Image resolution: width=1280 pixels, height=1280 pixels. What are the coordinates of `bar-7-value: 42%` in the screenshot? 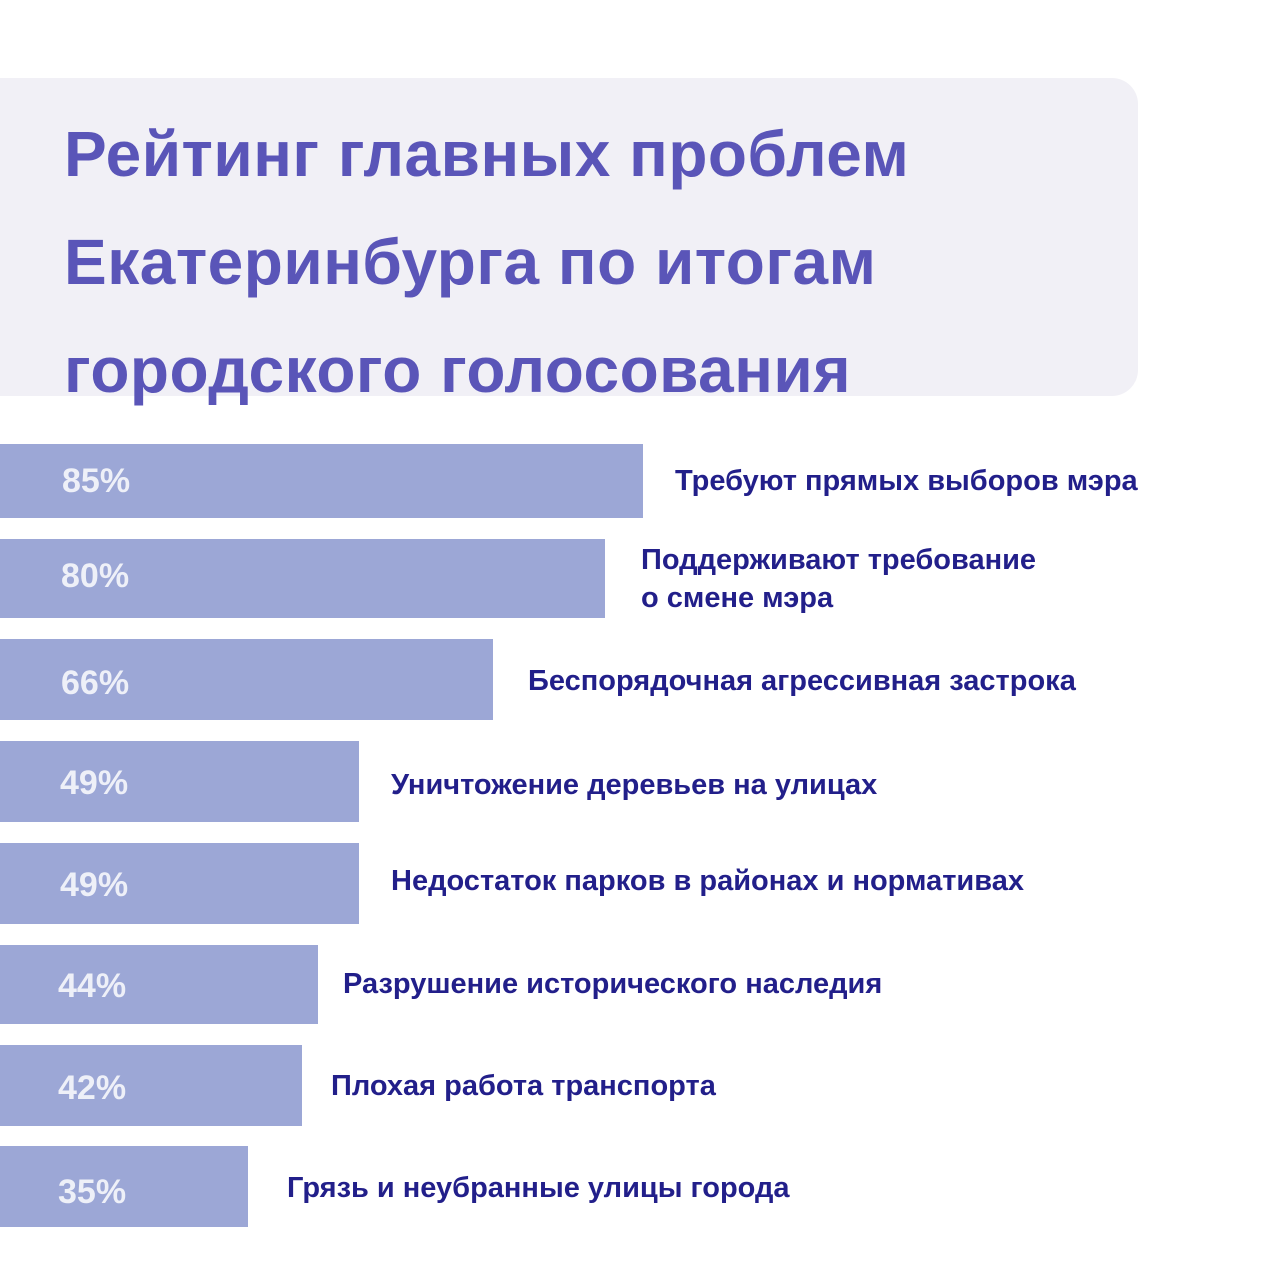 It's located at (92, 1088).